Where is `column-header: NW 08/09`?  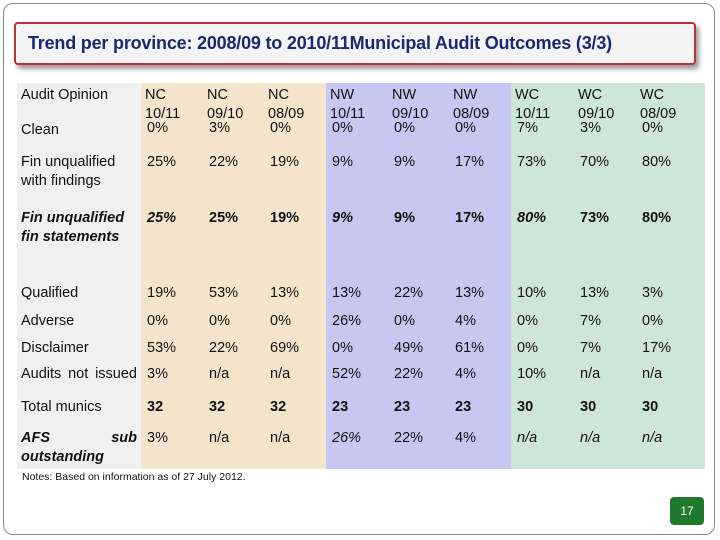
column-header: NW 08/09 is located at coordinates (480, 102).